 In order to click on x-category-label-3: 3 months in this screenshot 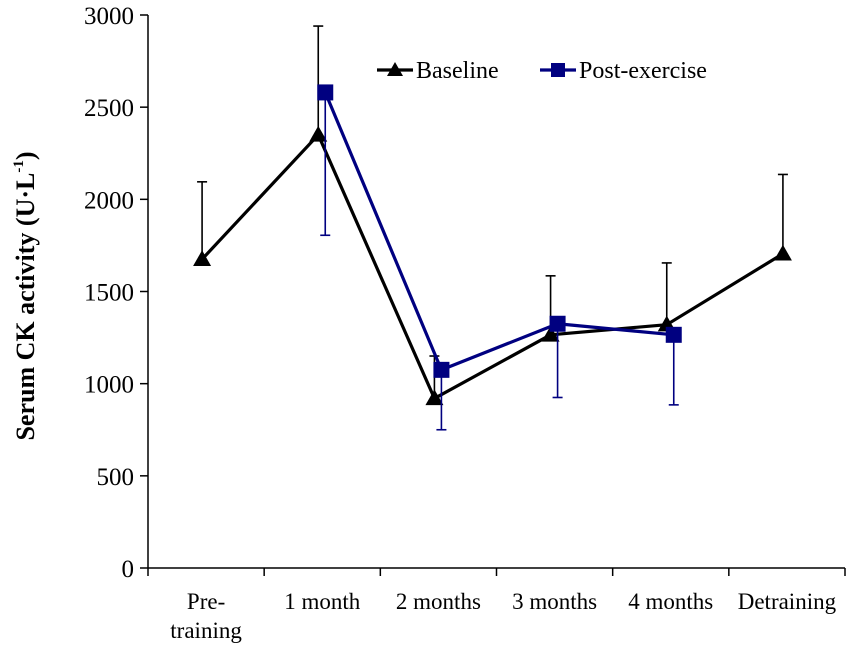, I will do `click(554, 601)`.